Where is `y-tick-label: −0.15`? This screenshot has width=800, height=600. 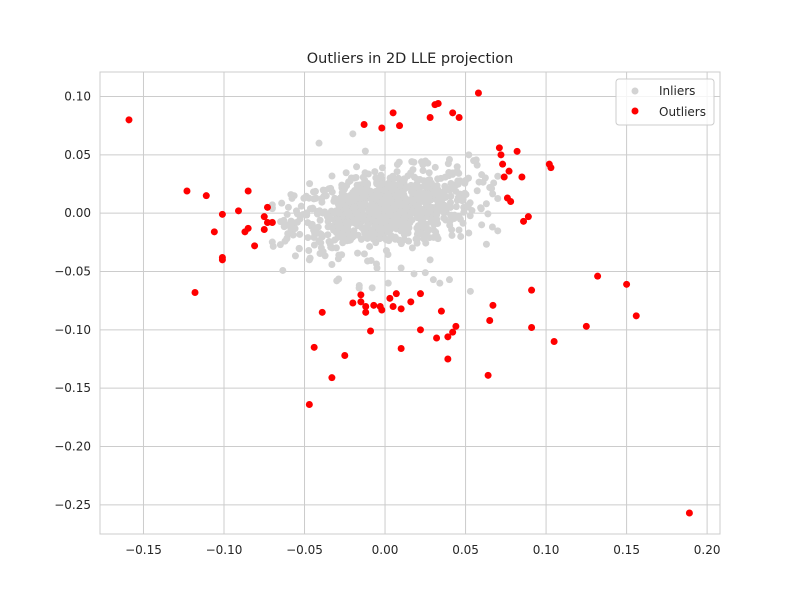 y-tick-label: −0.15 is located at coordinates (72, 388).